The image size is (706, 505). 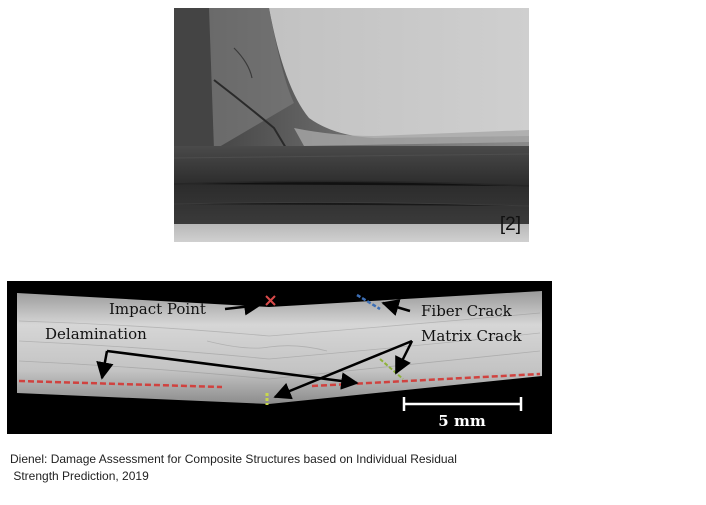 I want to click on fiber-crack-line, so click(x=368, y=302).